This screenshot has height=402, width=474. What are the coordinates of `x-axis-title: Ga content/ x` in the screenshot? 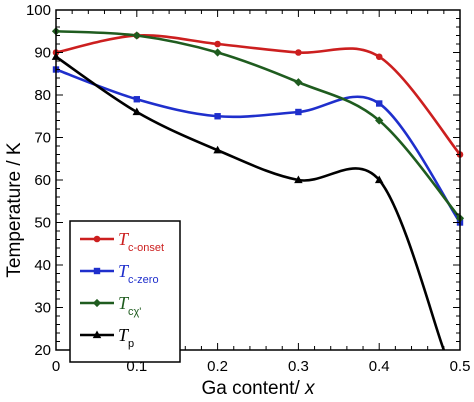 It's located at (258, 388).